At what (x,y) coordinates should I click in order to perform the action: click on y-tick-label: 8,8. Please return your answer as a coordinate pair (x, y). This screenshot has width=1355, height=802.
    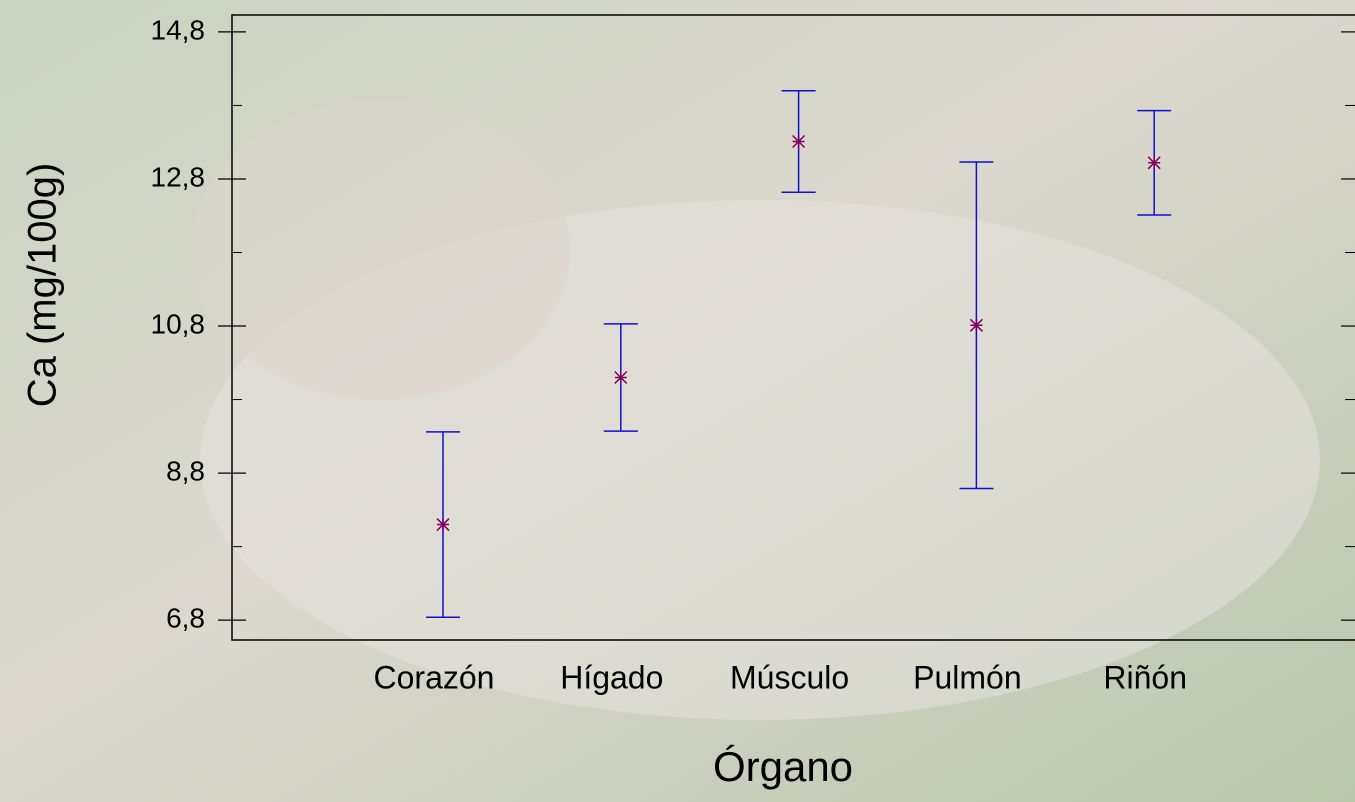
    Looking at the image, I should click on (185, 470).